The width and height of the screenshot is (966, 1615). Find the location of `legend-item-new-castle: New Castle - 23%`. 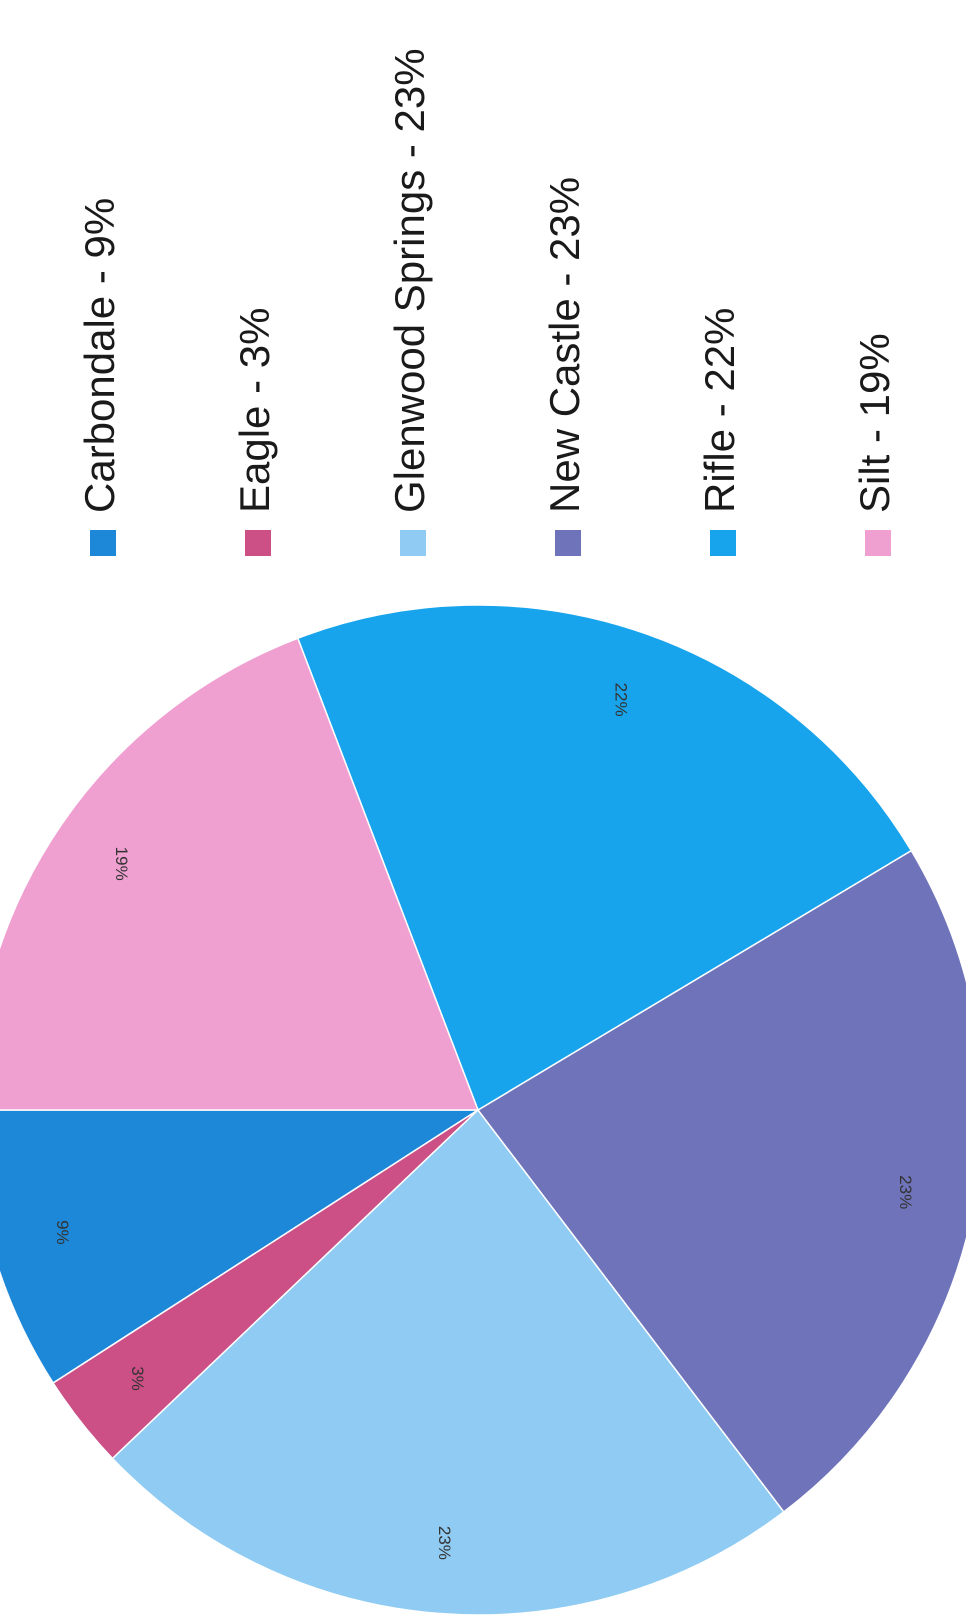

legend-item-new-castle: New Castle - 23% is located at coordinates (564, 366).